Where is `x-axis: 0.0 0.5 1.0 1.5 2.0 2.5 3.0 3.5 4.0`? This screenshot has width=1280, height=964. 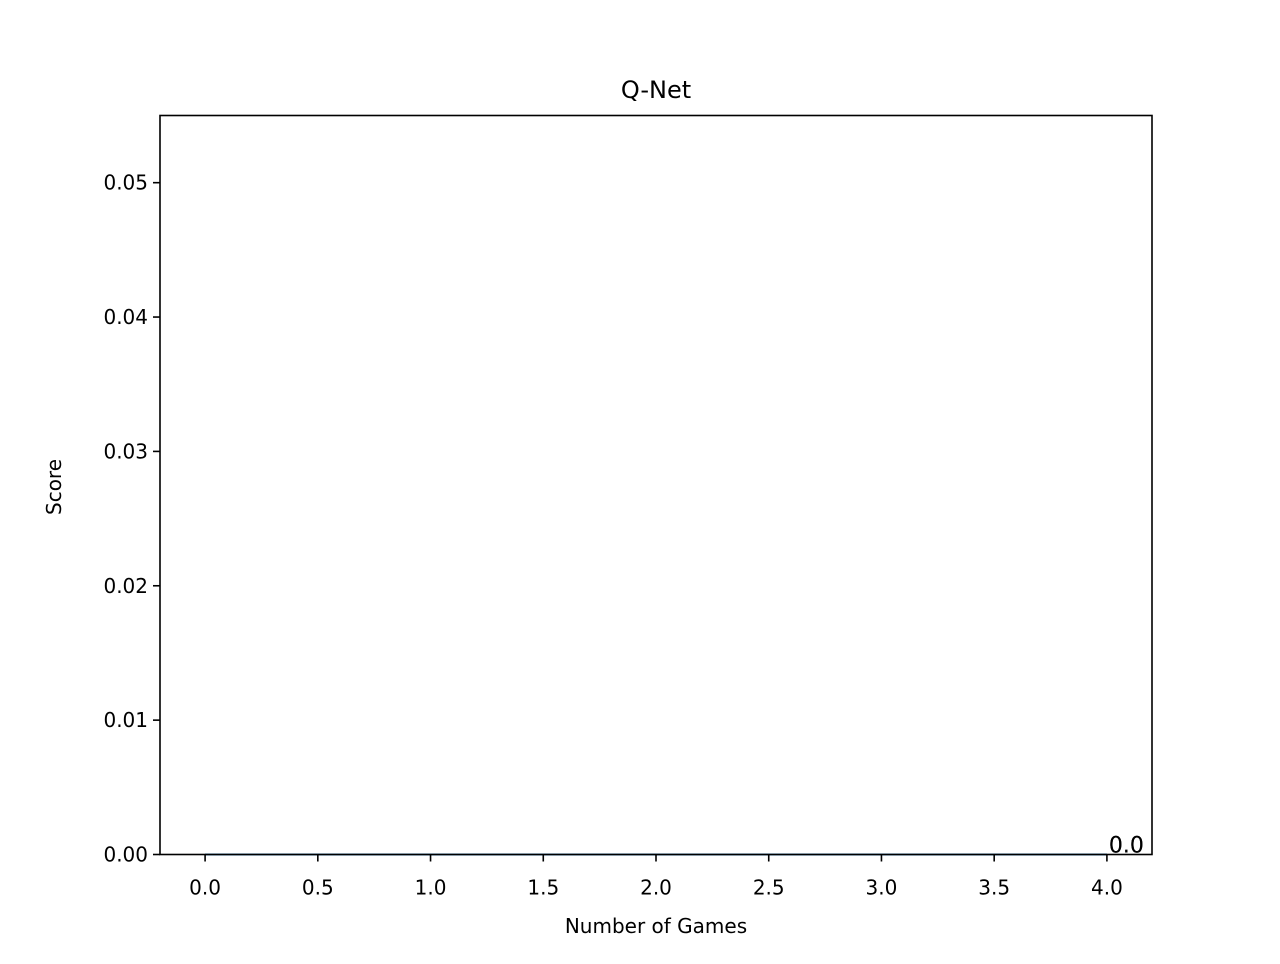 x-axis: 0.0 0.5 1.0 1.5 2.0 2.5 3.0 3.5 4.0 is located at coordinates (656, 877).